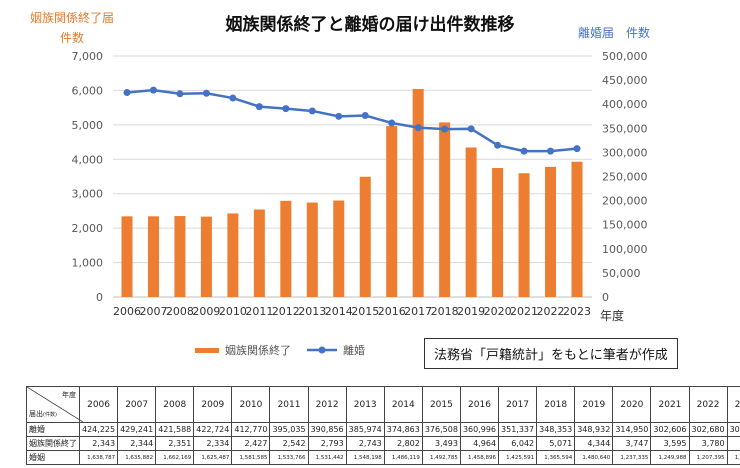 This screenshot has height=468, width=740. What do you see at coordinates (206, 311) in the screenshot?
I see `x-tick-label: 2009` at bounding box center [206, 311].